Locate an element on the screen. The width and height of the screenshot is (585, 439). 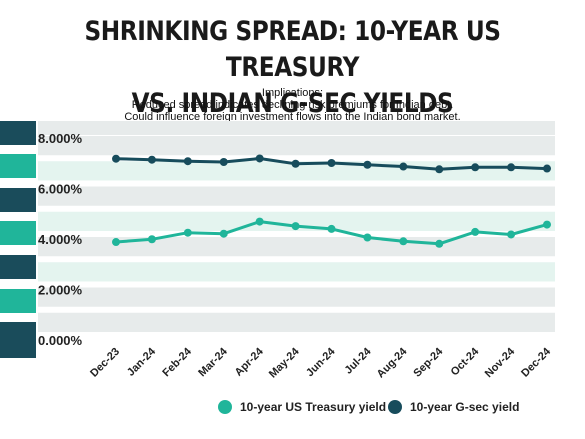
title-line-1: SHRINKING SPREAD: 10-YEAR US TREASURY is located at coordinates (292, 49).